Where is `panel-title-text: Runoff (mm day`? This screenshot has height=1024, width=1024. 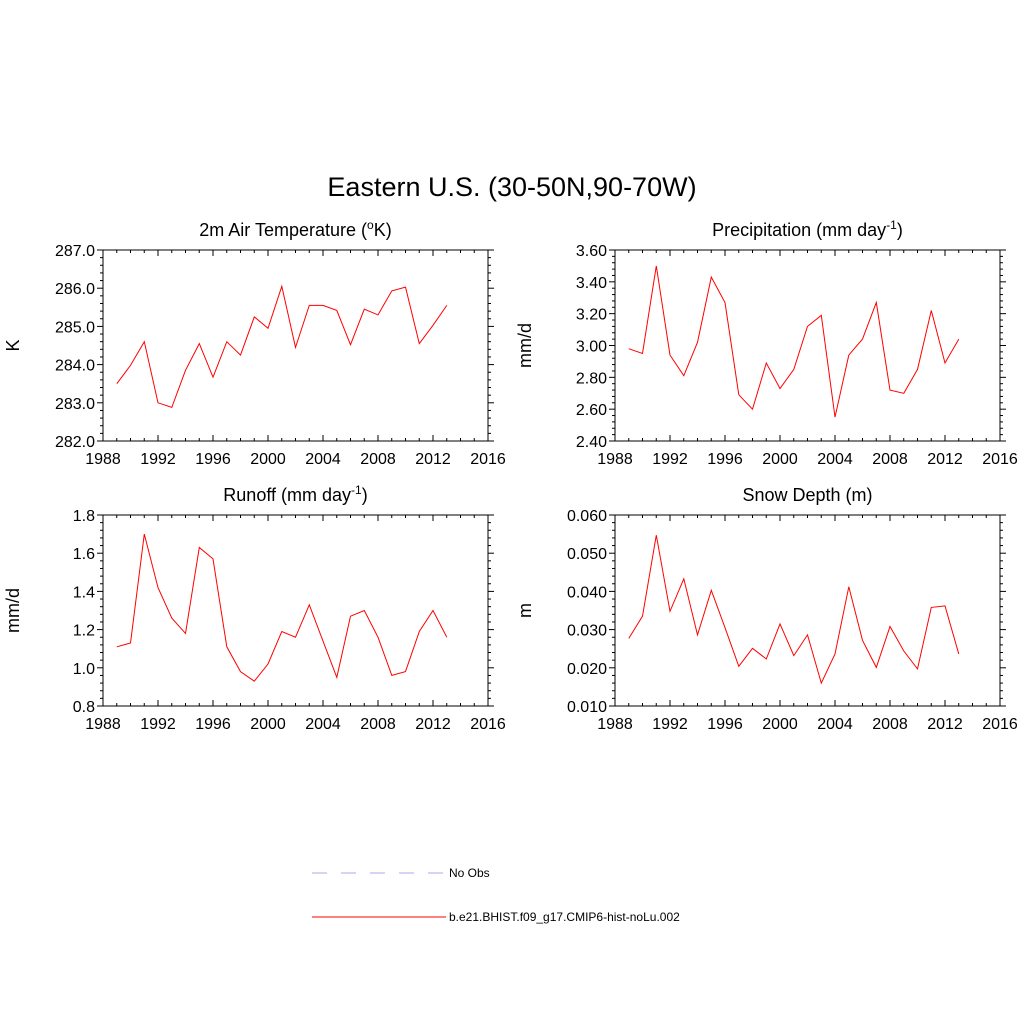 panel-title-text: Runoff (mm day is located at coordinates (287, 495).